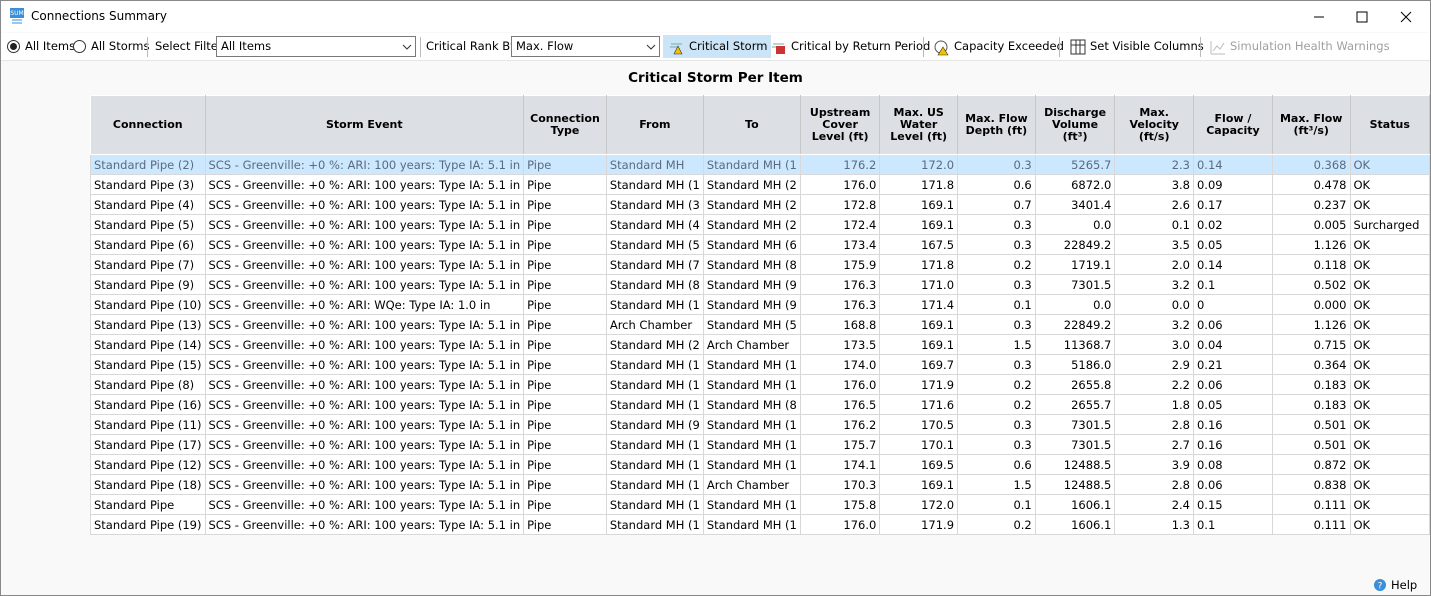 The height and width of the screenshot is (596, 1431). What do you see at coordinates (998, 46) in the screenshot?
I see `capacity-exceeded-button: Capacity Exceeded` at bounding box center [998, 46].